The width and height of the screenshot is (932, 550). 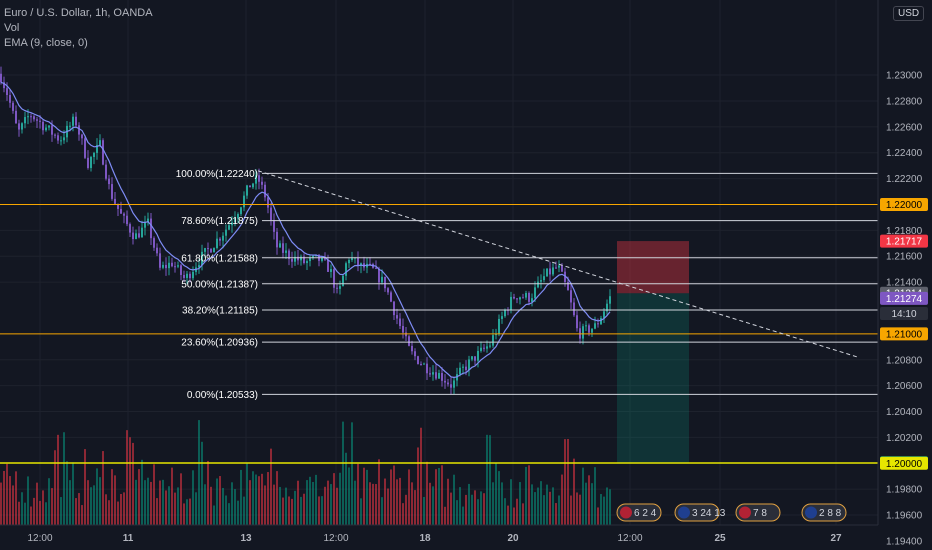 What do you see at coordinates (78, 13) in the screenshot?
I see `symbol-title: Euro / U.S. Dollar, 1h, OANDA` at bounding box center [78, 13].